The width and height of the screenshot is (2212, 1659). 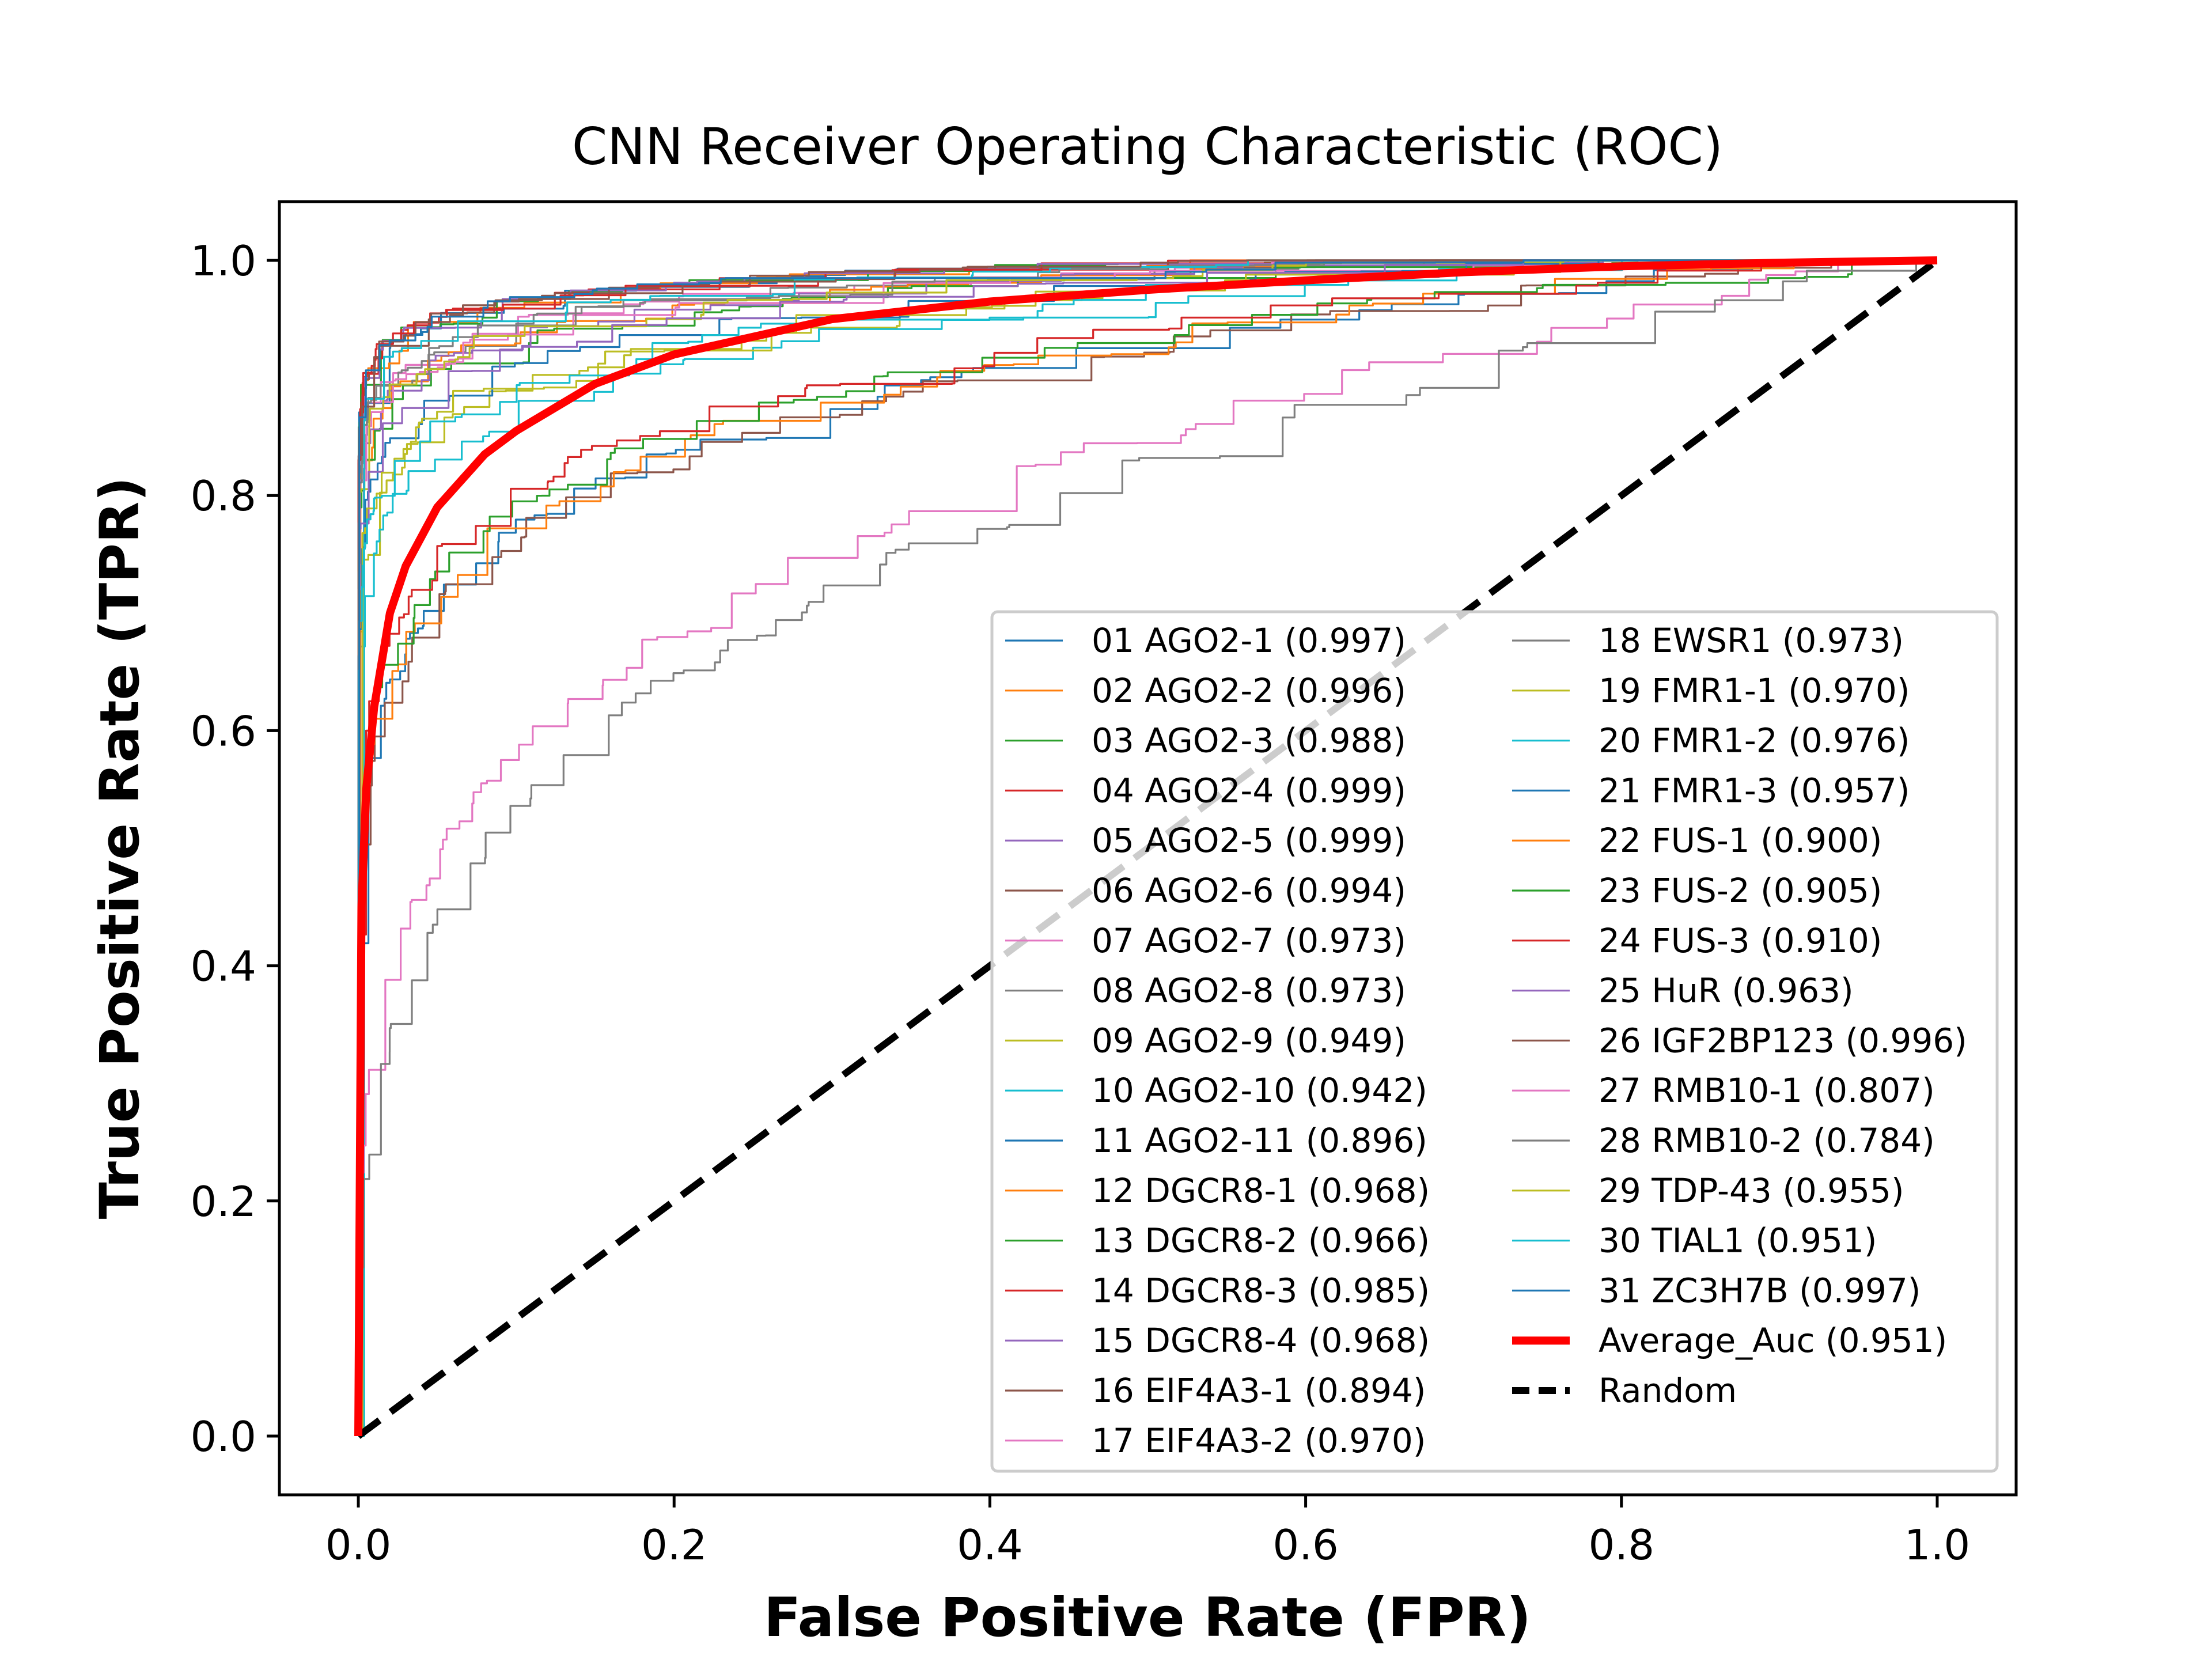 I want to click on legend-label: 12 DGCR8-1 (0.968), so click(x=1261, y=1190).